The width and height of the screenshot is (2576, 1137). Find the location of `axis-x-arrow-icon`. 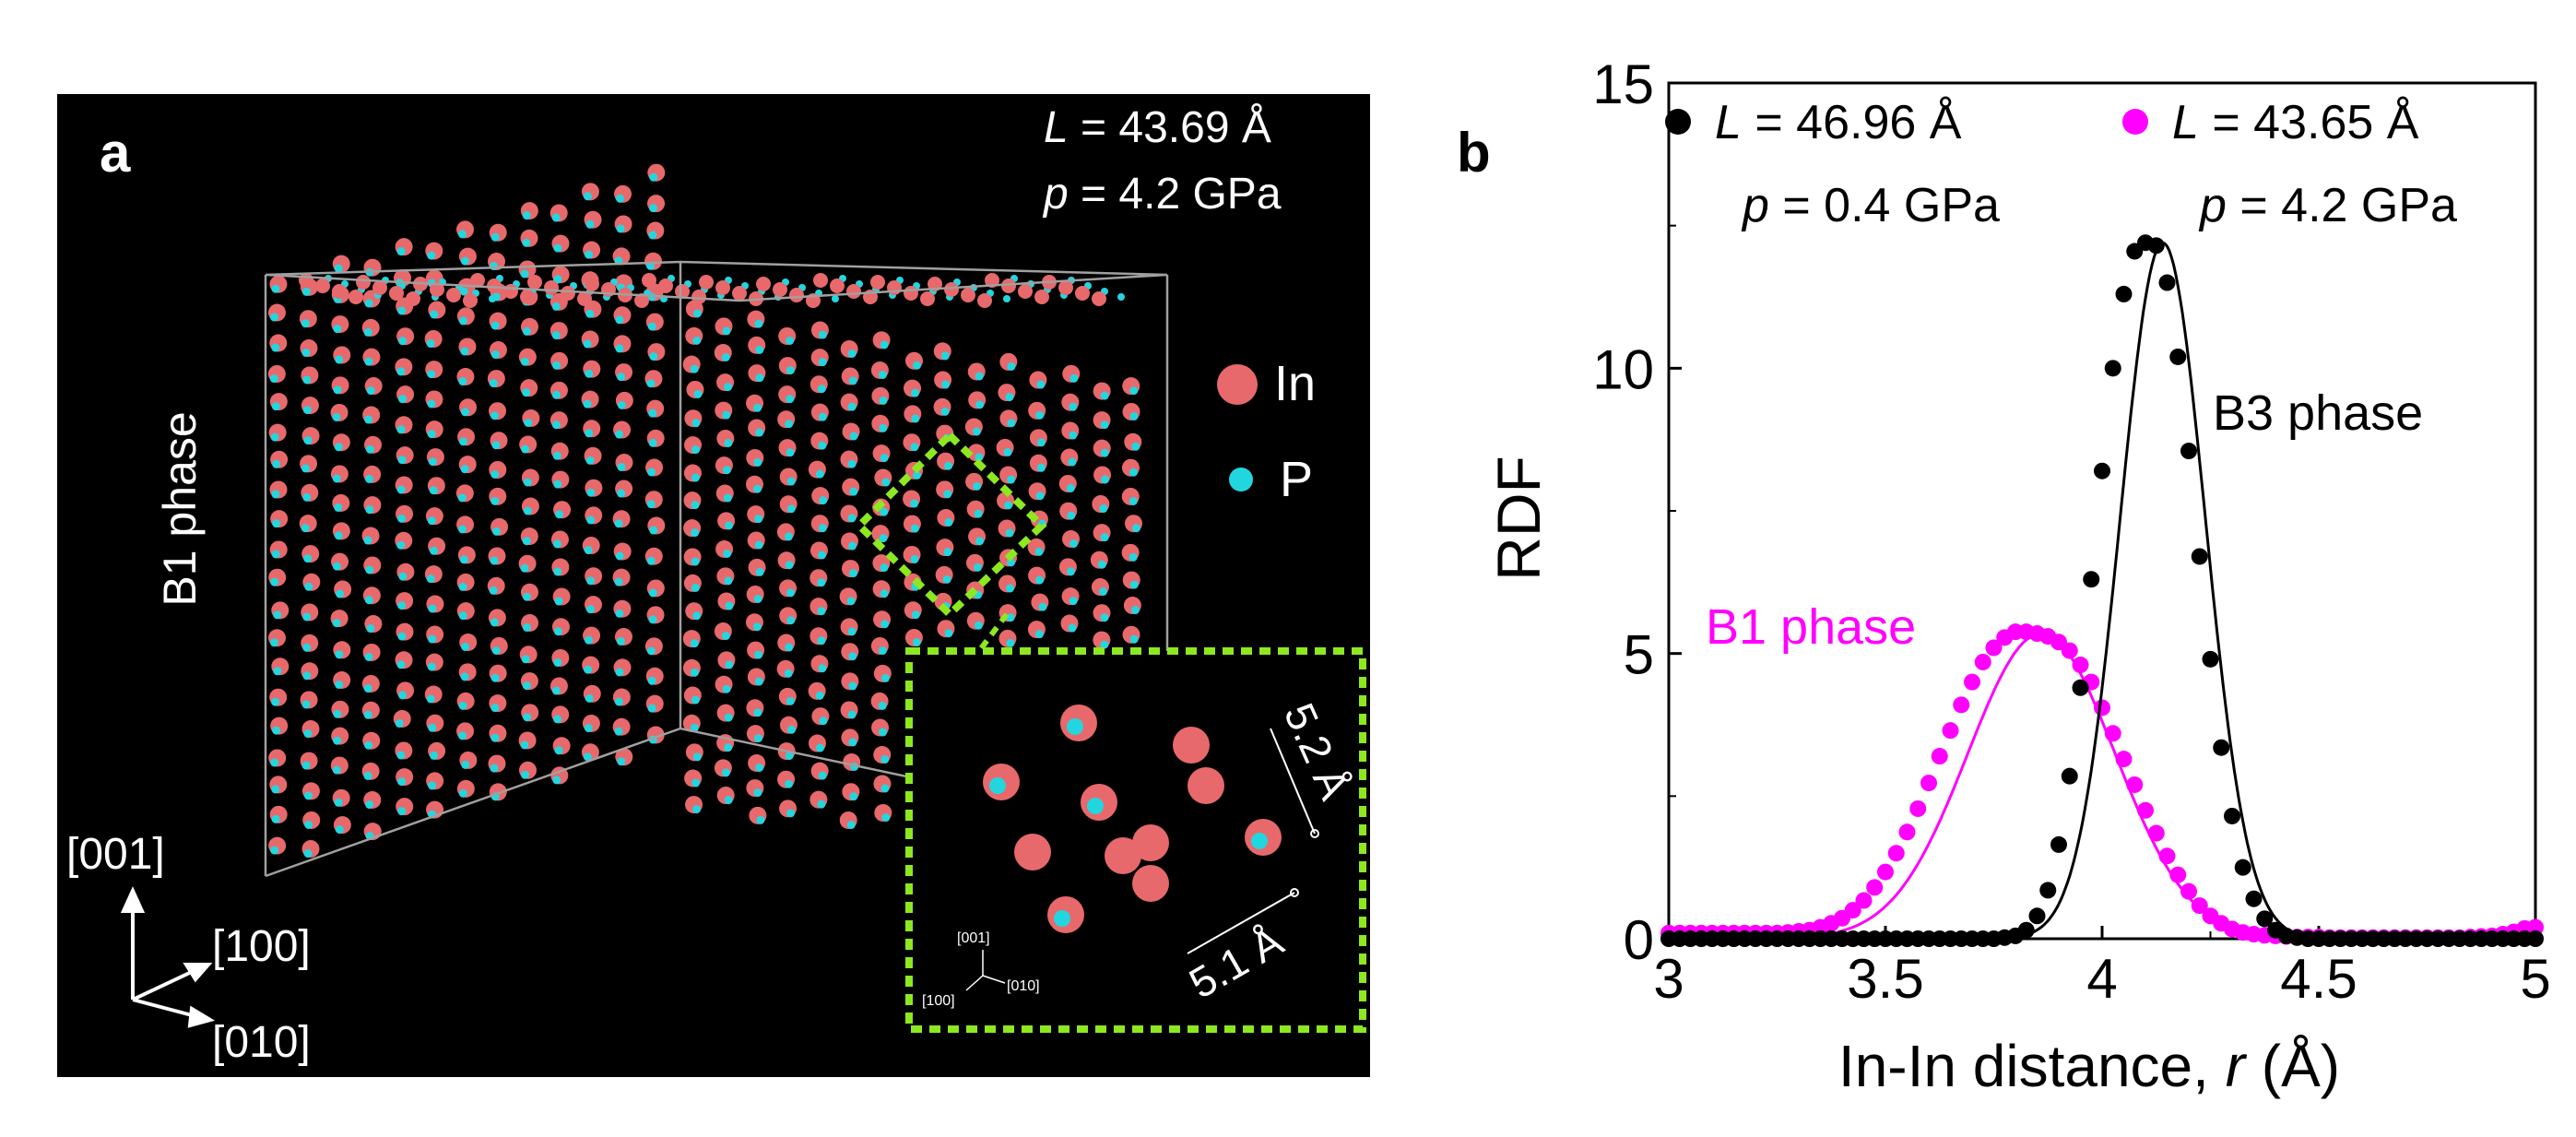

axis-x-arrow-icon is located at coordinates (198, 973).